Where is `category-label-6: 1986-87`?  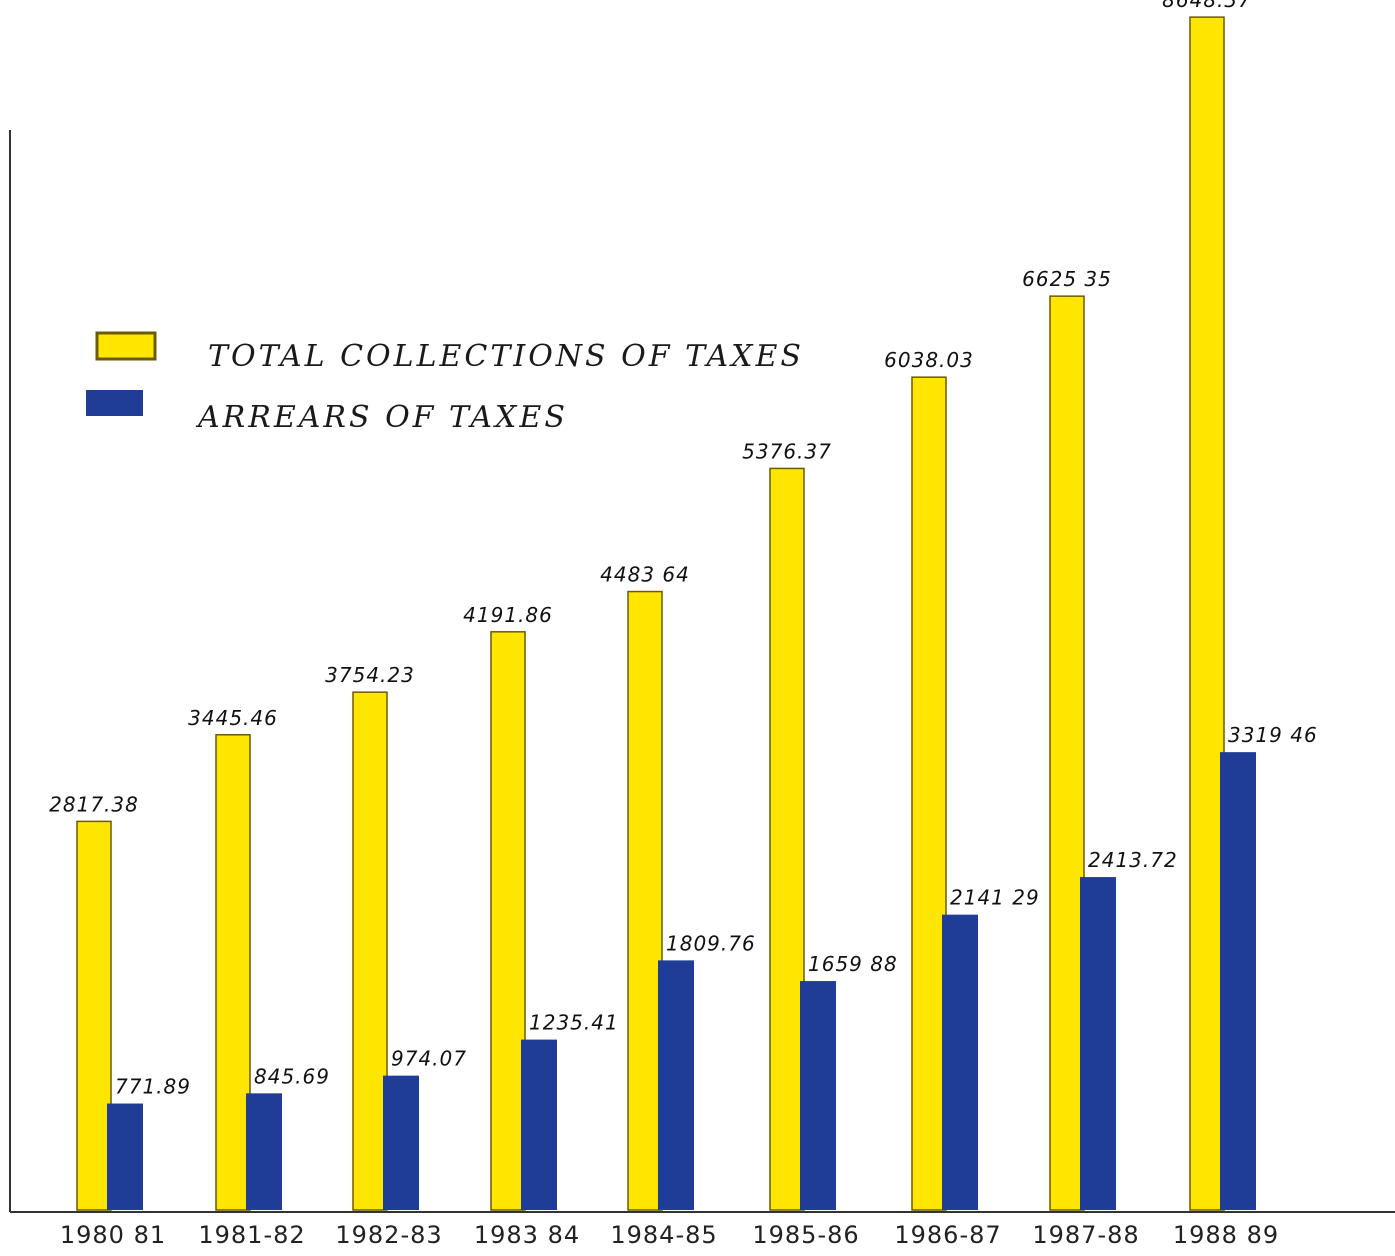
category-label-6: 1986-87 is located at coordinates (947, 1235).